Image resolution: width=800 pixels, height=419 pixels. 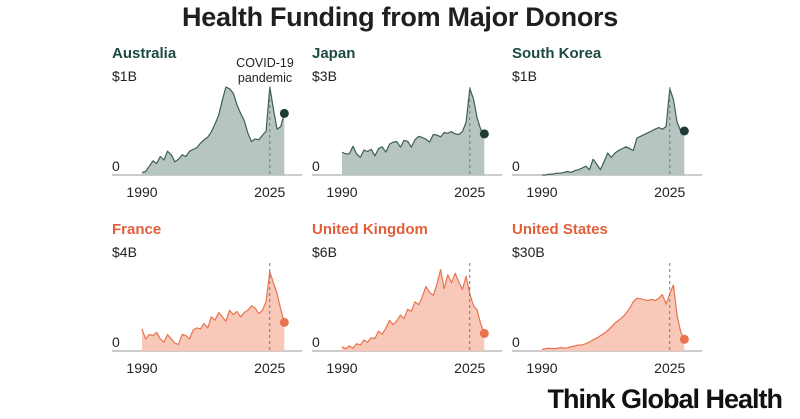 I want to click on panel-chart-japan: 0 1990 2025, so click(x=407, y=143).